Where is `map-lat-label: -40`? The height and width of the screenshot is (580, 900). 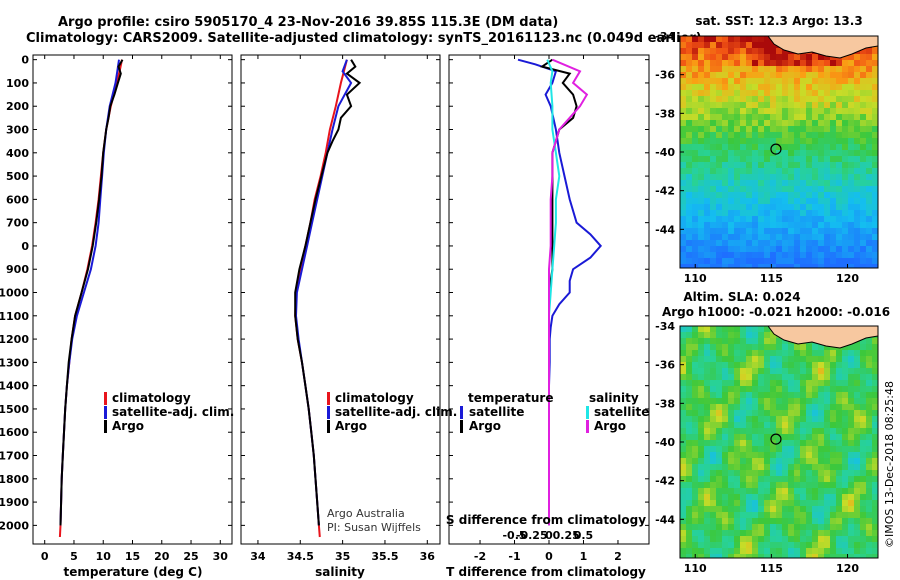 map-lat-label: -40 is located at coordinates (665, 152).